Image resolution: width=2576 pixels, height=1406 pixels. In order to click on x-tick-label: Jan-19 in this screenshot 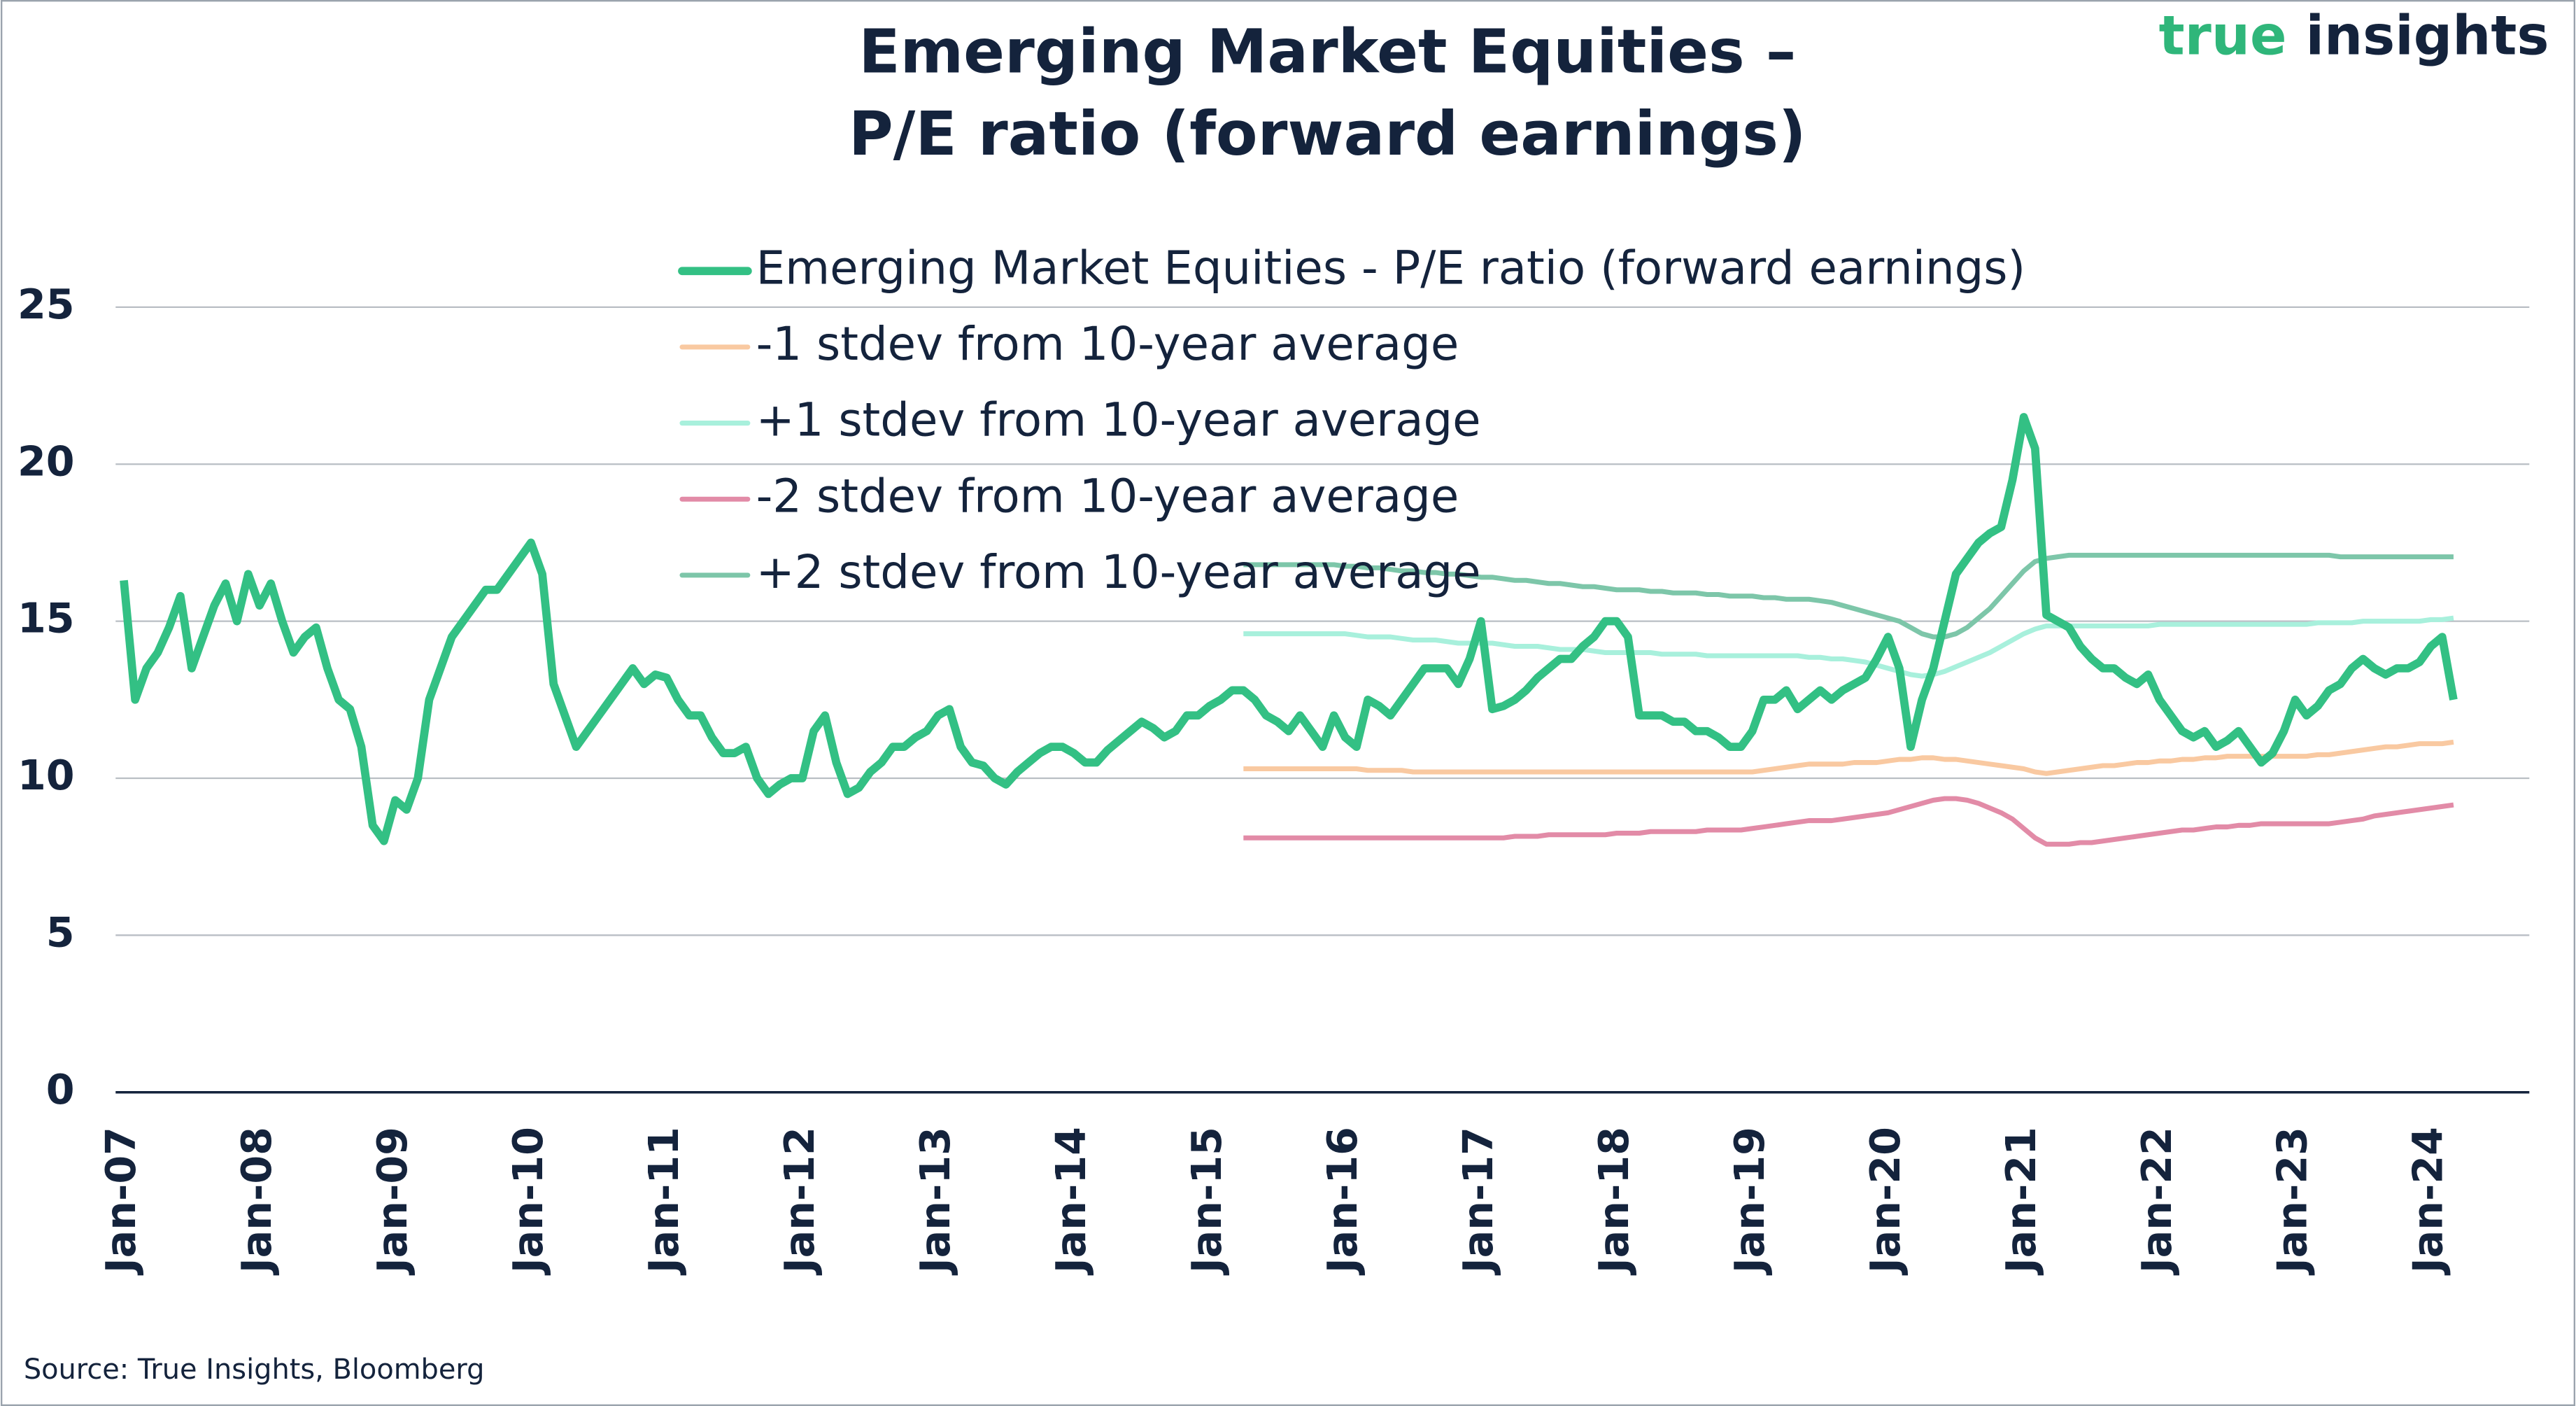, I will do `click(1750, 1201)`.